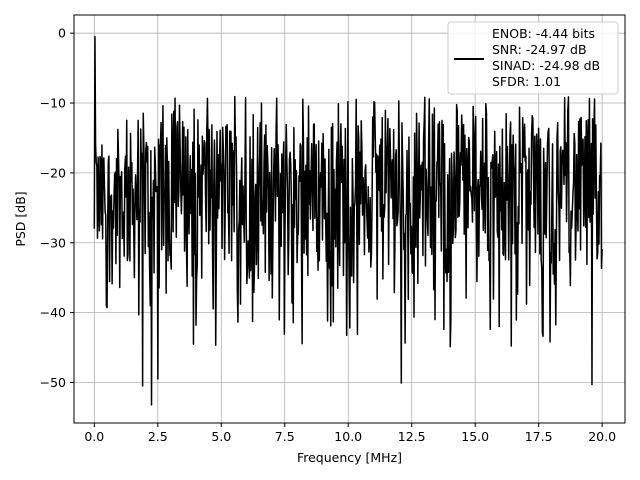 The width and height of the screenshot is (640, 480). Describe the element at coordinates (53, 242) in the screenshot. I see `y-tick-label: −30` at that location.